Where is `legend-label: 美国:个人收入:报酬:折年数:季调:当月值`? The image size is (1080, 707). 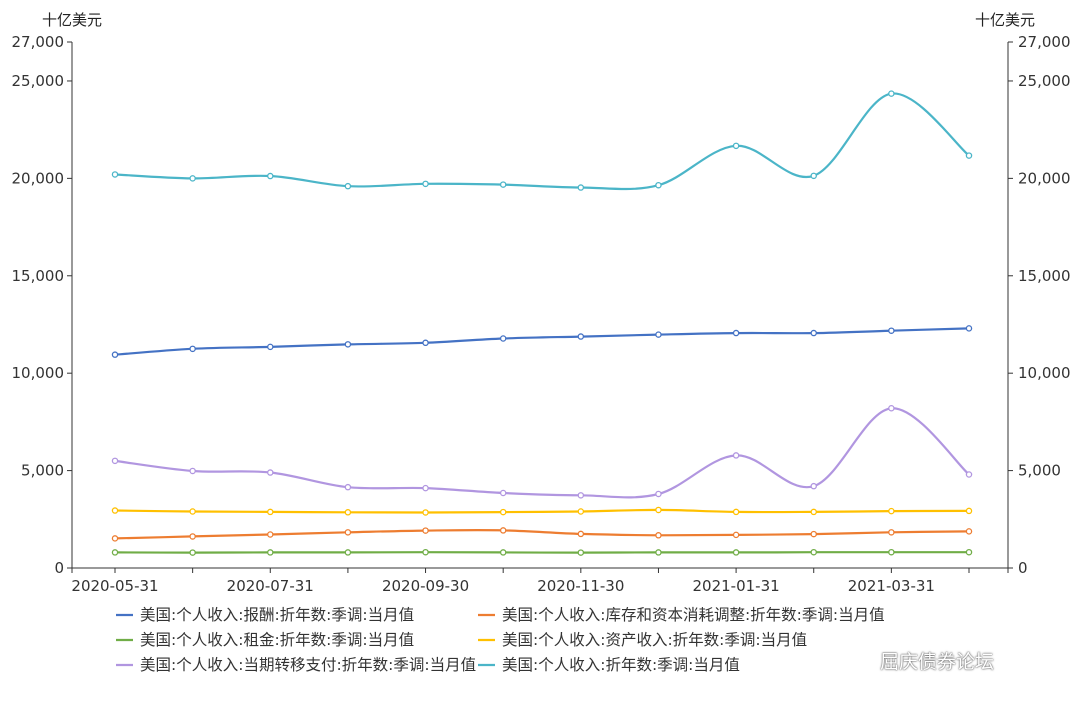 legend-label: 美国:个人收入:报酬:折年数:季调:当月值 is located at coordinates (277, 615).